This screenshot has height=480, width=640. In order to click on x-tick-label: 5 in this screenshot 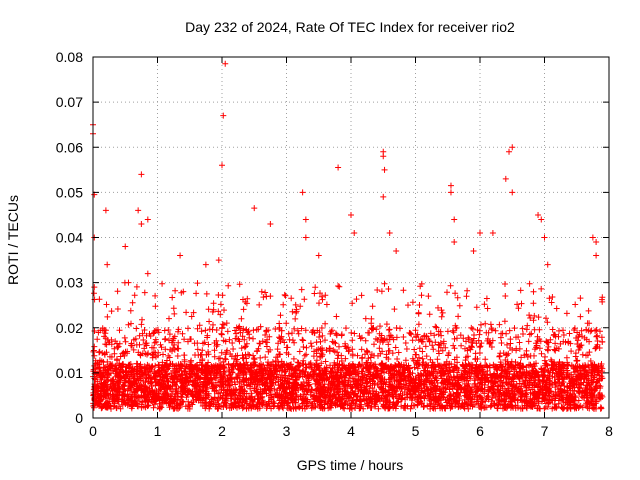, I will do `click(416, 431)`.